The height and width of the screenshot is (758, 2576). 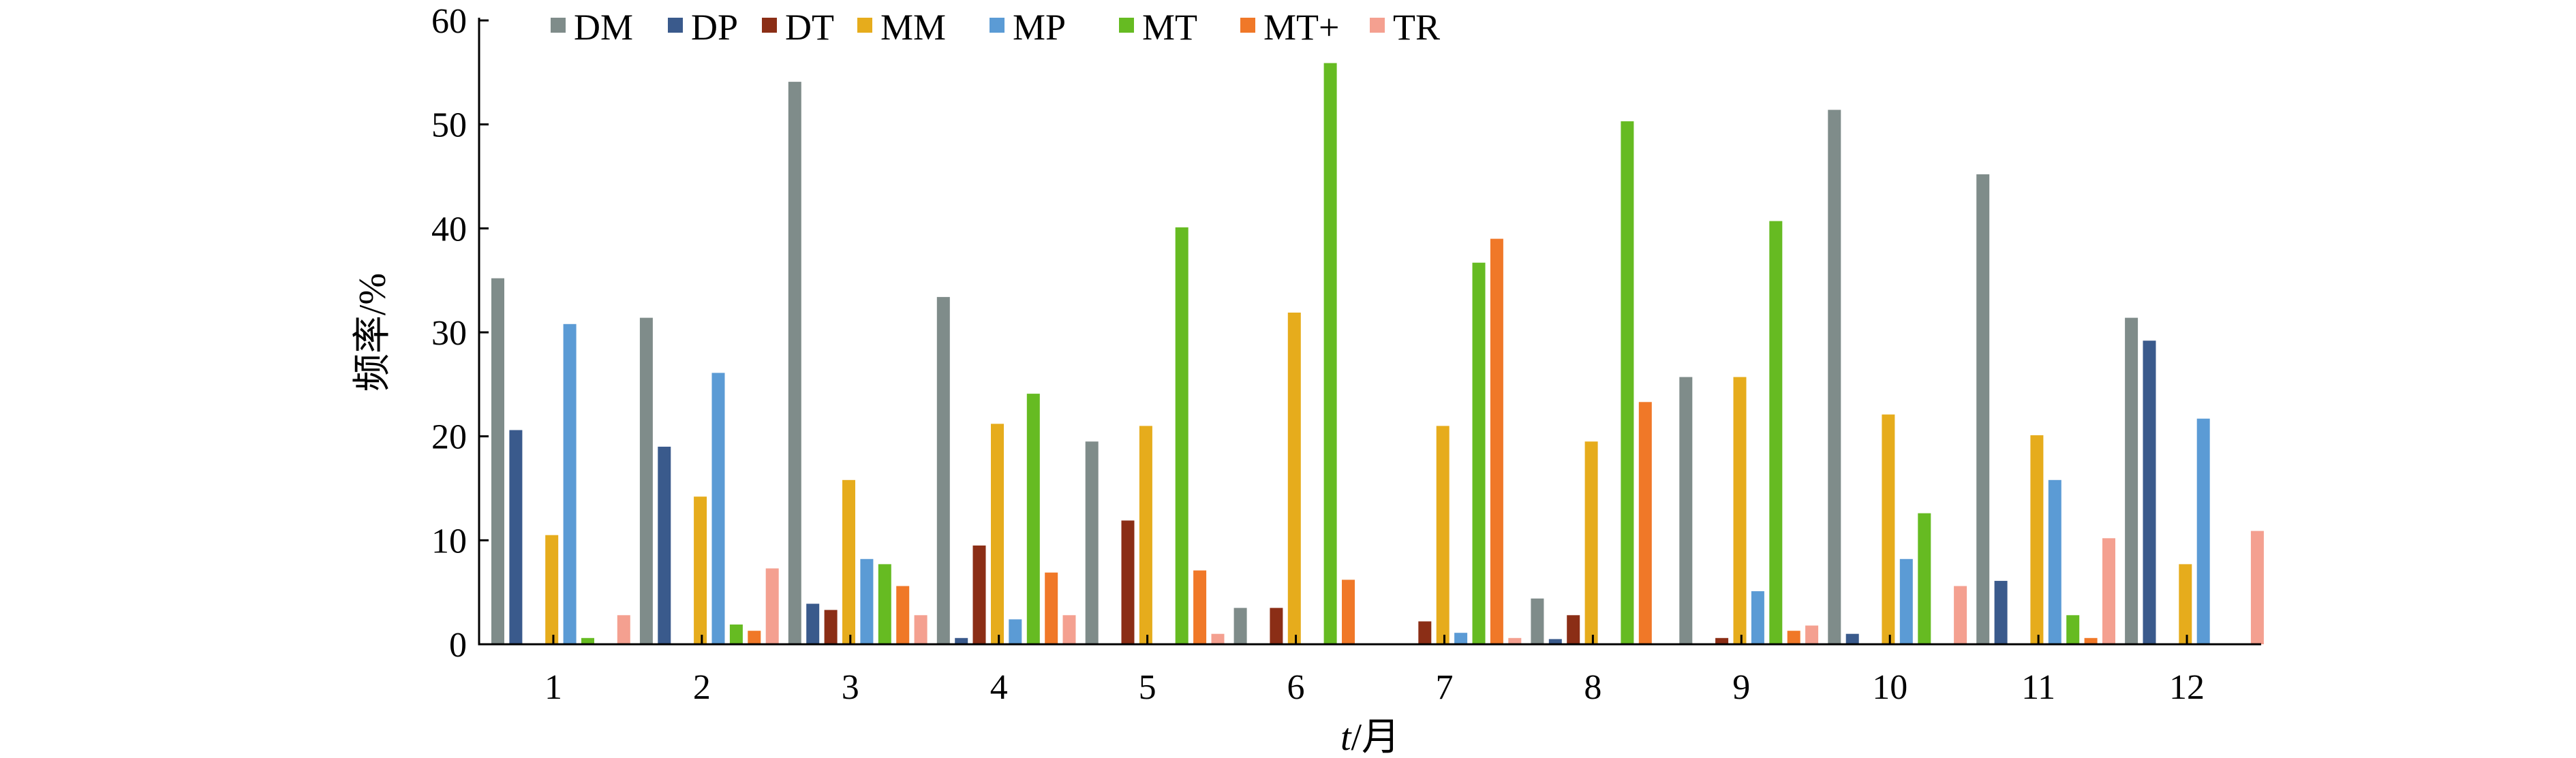 I want to click on x-tick-label: 2, so click(x=702, y=687).